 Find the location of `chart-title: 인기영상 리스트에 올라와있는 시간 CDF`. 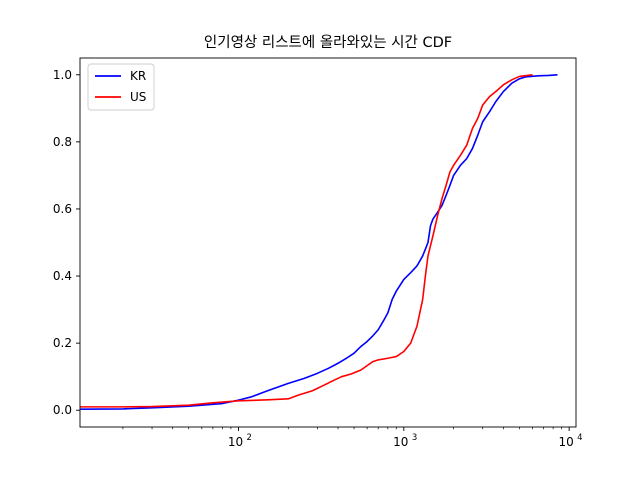

chart-title: 인기영상 리스트에 올라와있는 시간 CDF is located at coordinates (328, 42).